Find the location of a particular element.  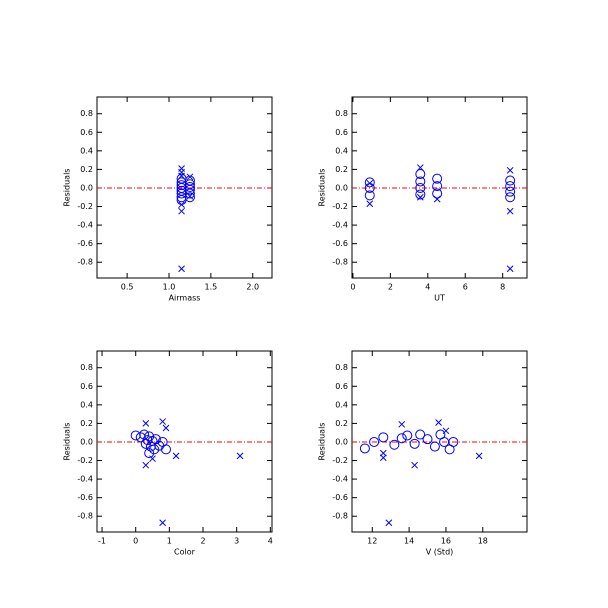

x-tick-label: 1.0 is located at coordinates (169, 287).